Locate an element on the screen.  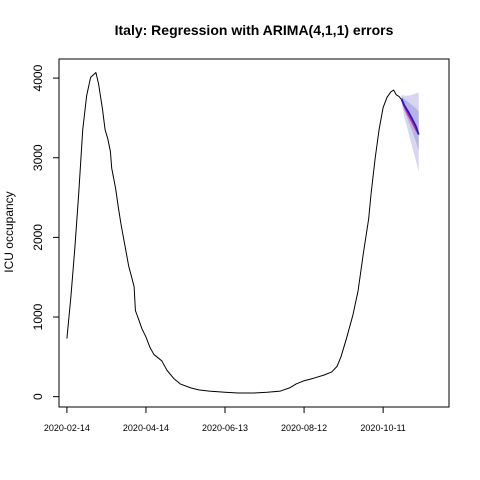
y-tick-label: 2000 is located at coordinates (38, 237).